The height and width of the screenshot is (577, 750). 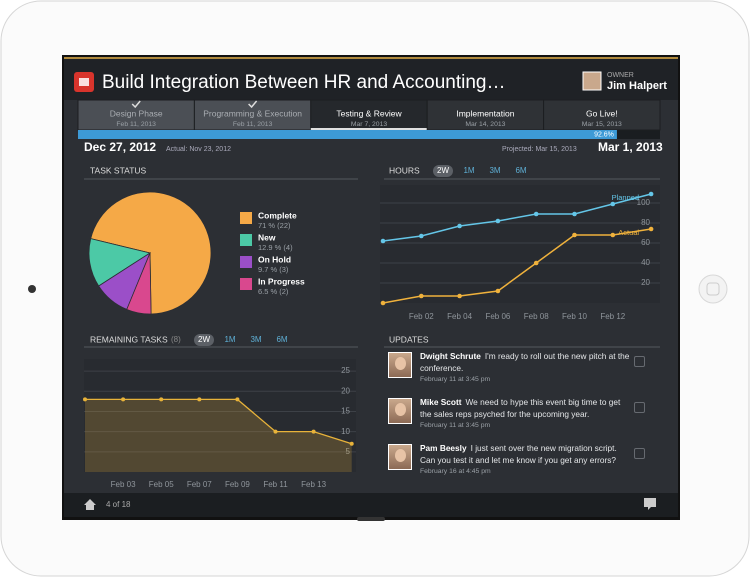 I want to click on owner-avatar, so click(x=592, y=81).